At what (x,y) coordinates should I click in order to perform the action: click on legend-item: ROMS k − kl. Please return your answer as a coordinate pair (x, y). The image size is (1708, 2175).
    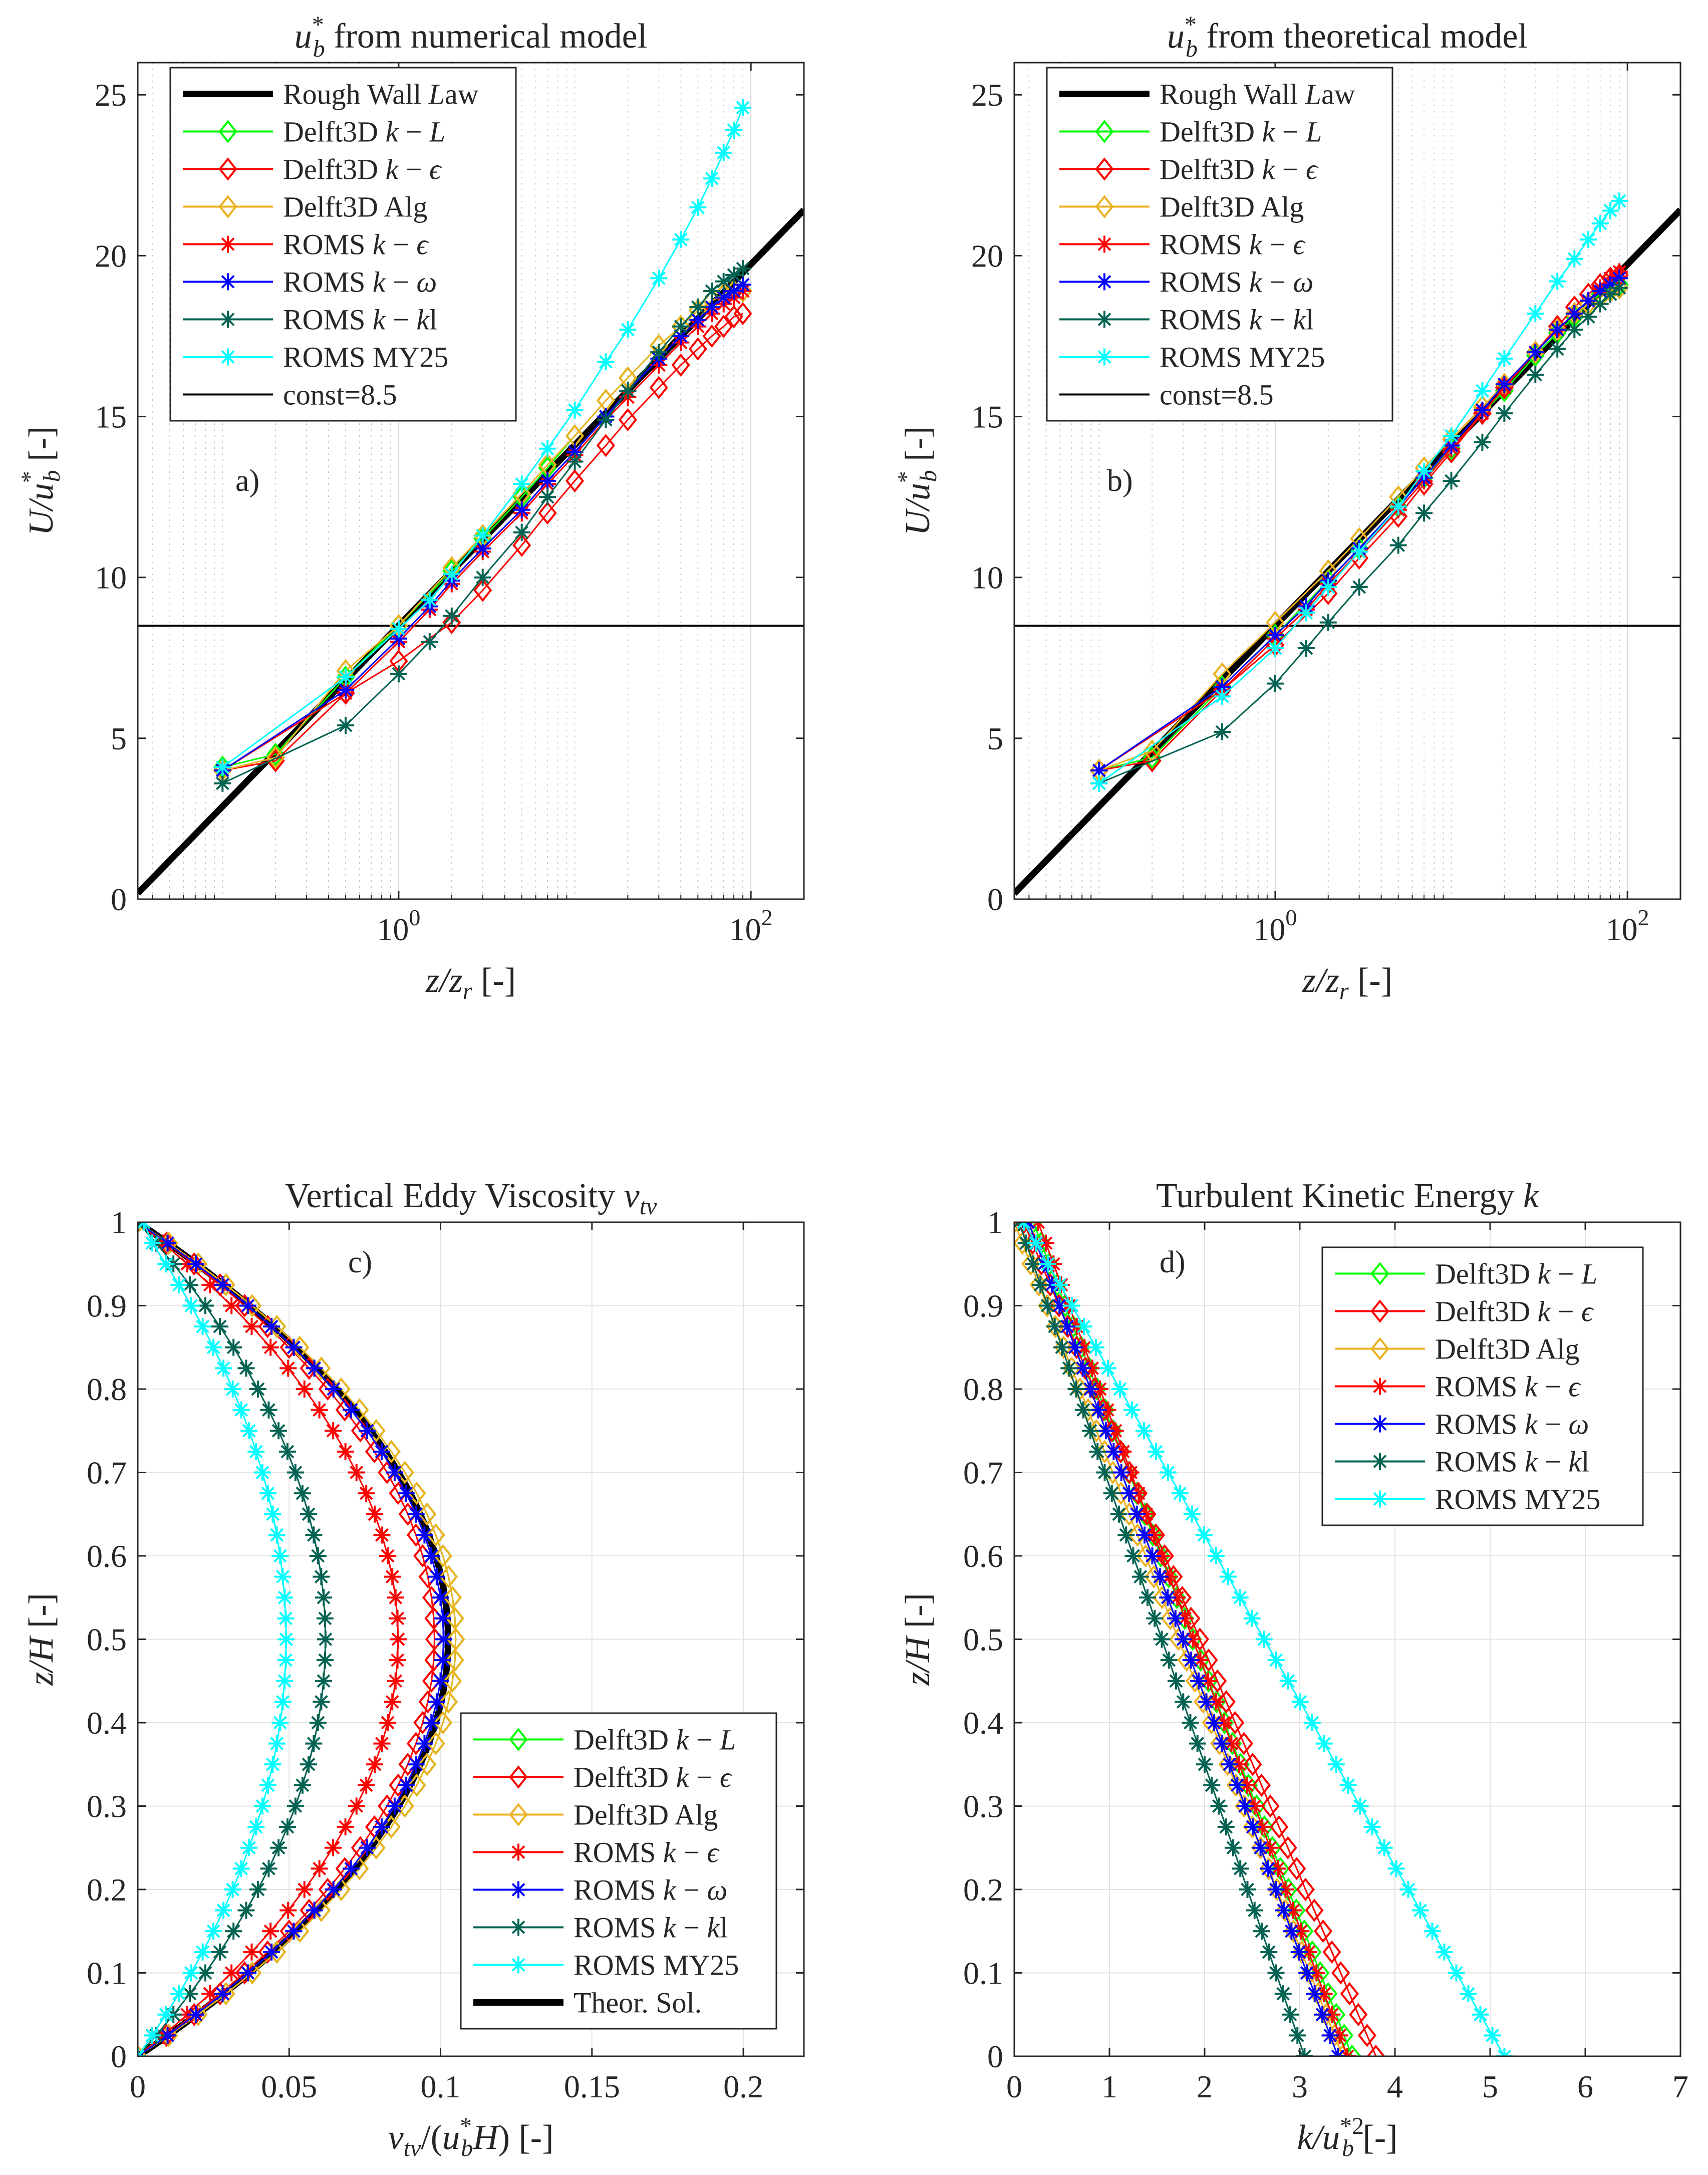
    Looking at the image, I should click on (1462, 1462).